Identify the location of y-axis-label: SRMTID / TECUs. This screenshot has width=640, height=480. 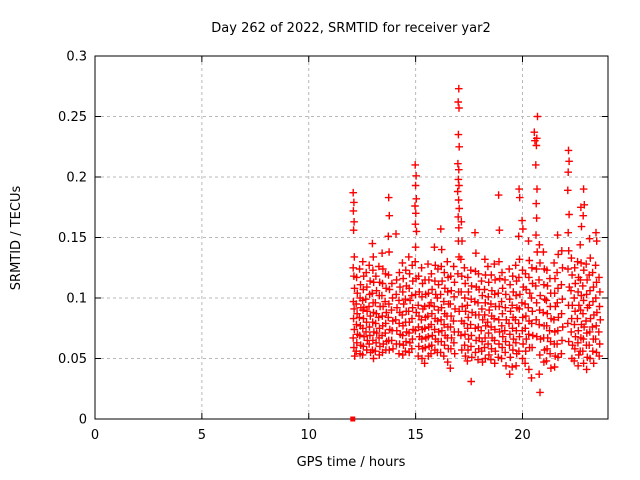
(16, 238).